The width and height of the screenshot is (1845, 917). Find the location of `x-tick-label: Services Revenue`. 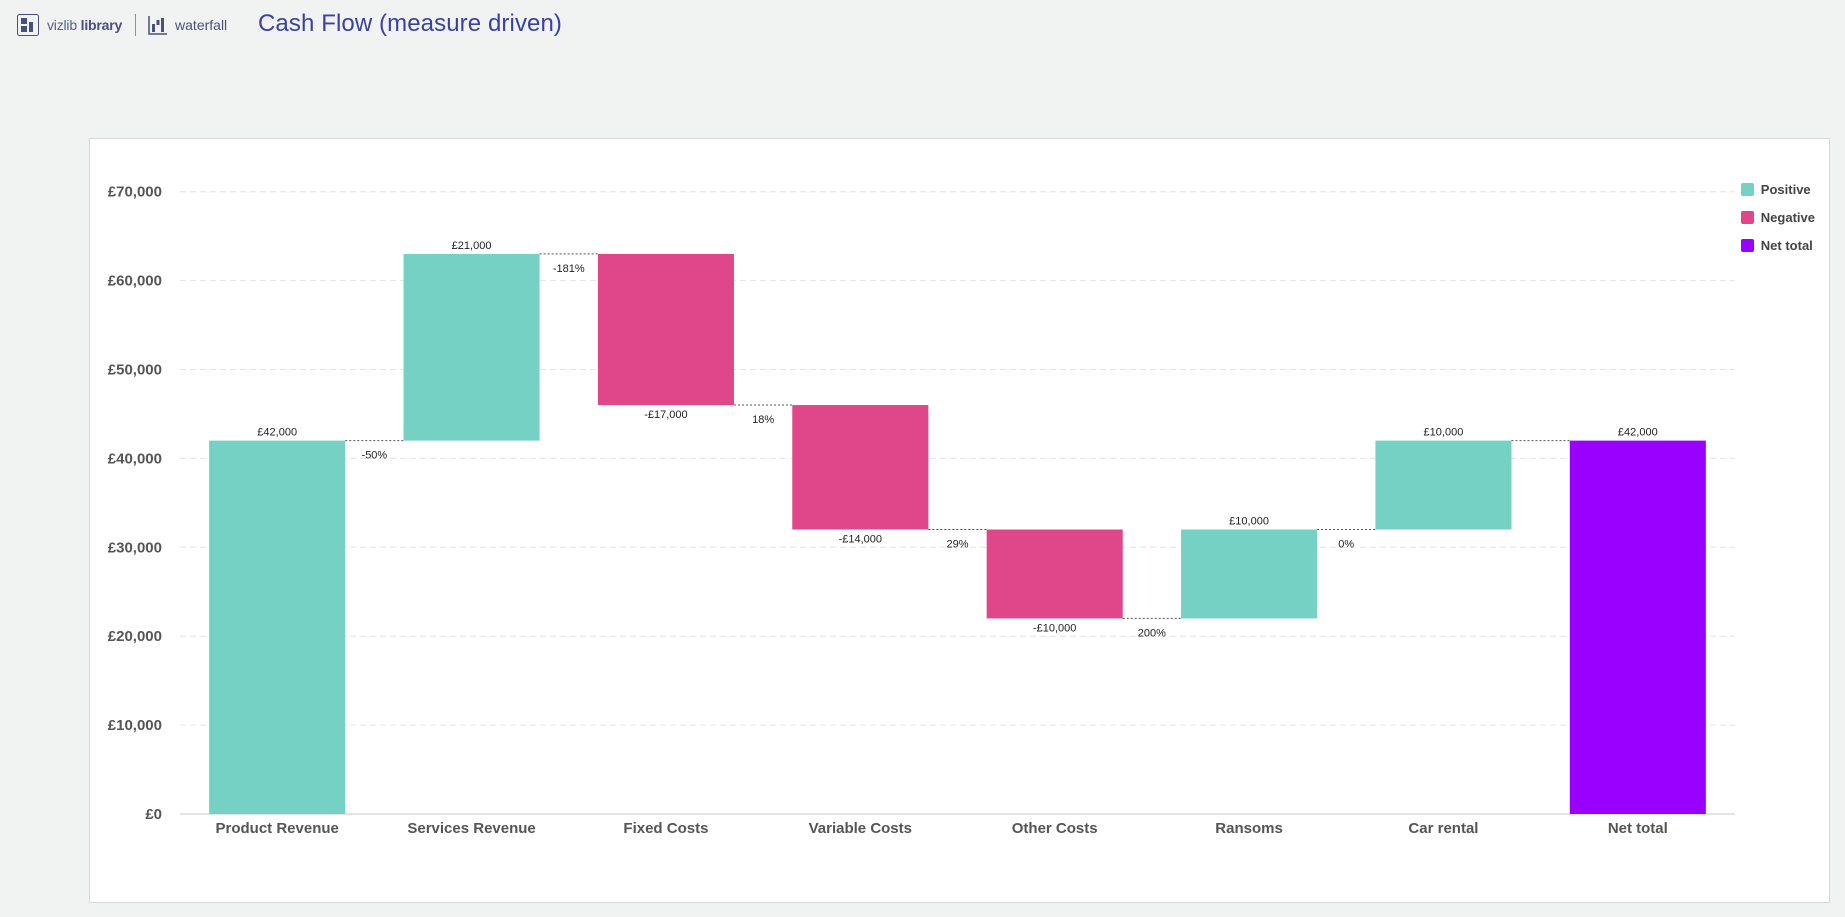

x-tick-label: Services Revenue is located at coordinates (471, 828).